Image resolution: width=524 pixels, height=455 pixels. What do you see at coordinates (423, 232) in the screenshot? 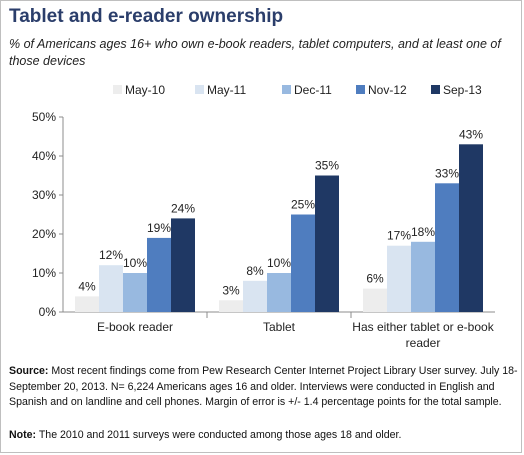
I see `data-label: 18%` at bounding box center [423, 232].